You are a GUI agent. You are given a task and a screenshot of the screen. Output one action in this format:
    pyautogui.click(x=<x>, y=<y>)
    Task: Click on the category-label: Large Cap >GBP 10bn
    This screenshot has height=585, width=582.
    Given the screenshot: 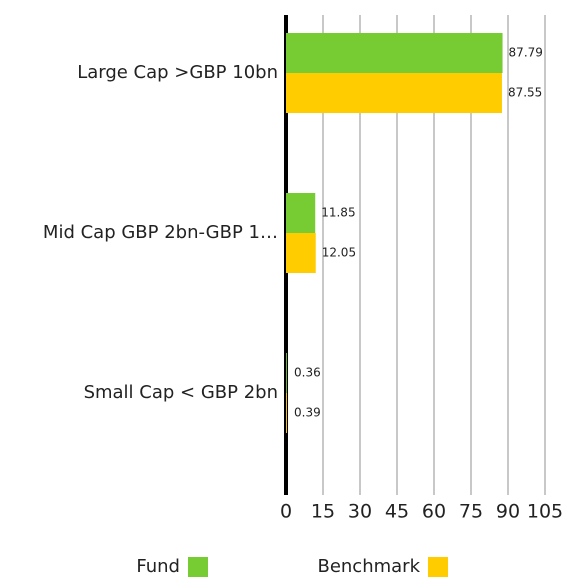 What is the action you would take?
    pyautogui.click(x=177, y=72)
    